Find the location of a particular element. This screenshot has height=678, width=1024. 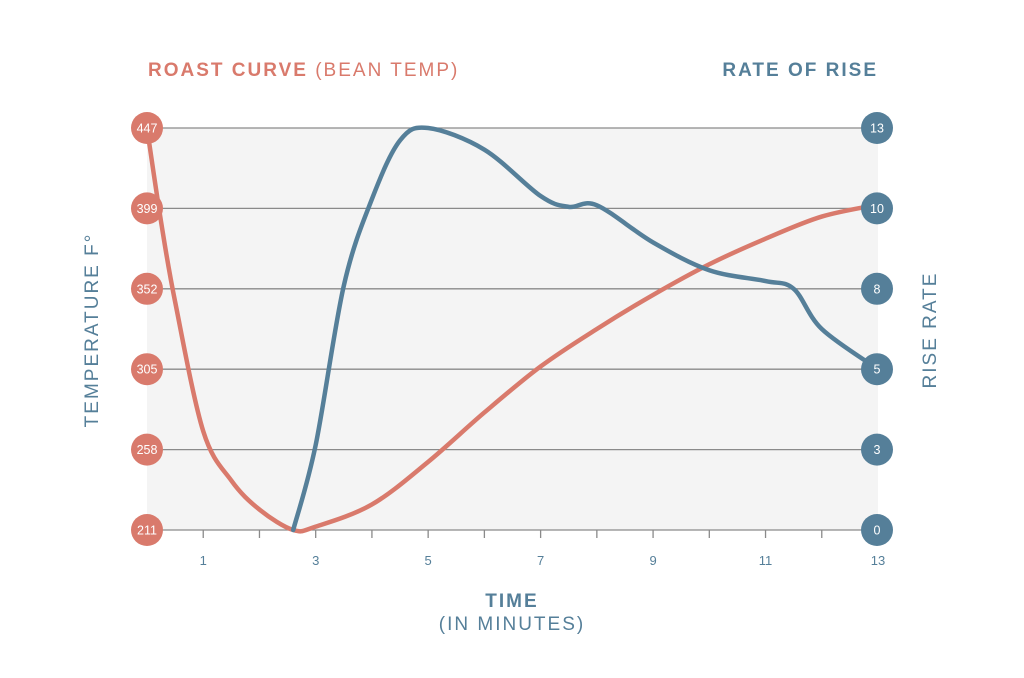

left-title-bold: ROAST CURVE is located at coordinates (228, 70).